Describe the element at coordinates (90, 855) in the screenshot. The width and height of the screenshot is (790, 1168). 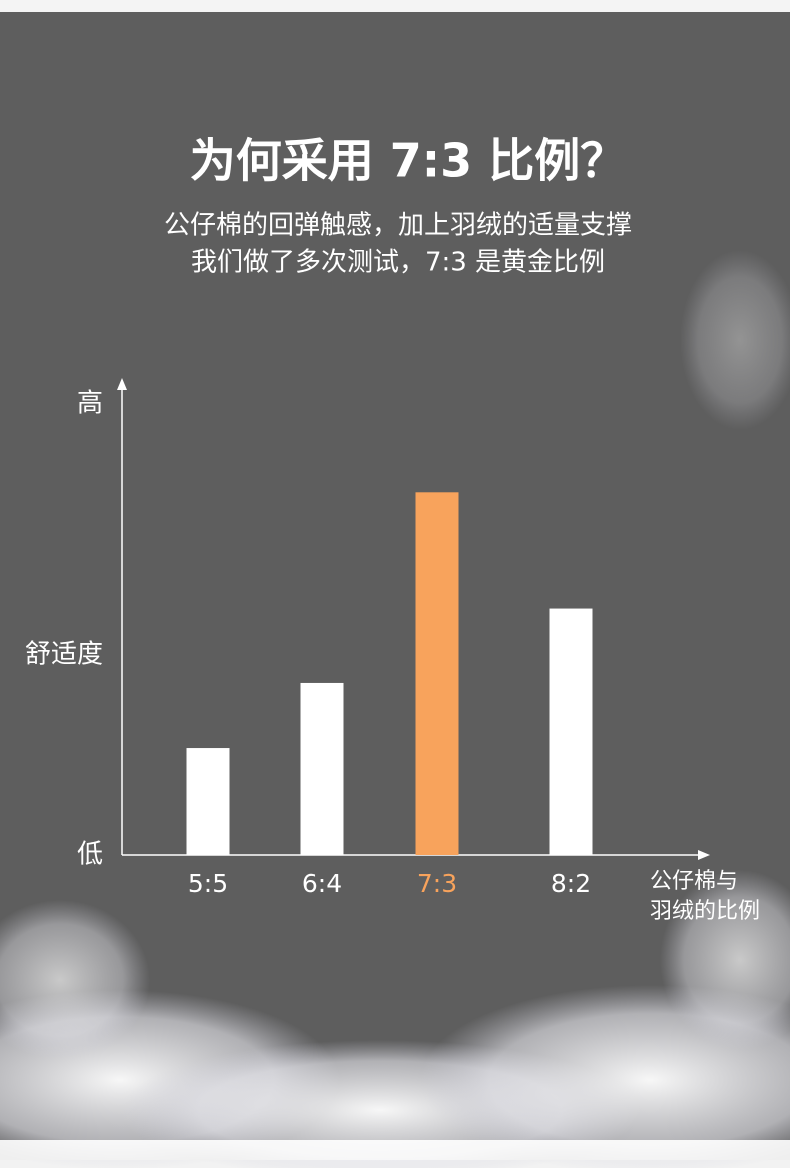
I see `y-tick-label: 低` at that location.